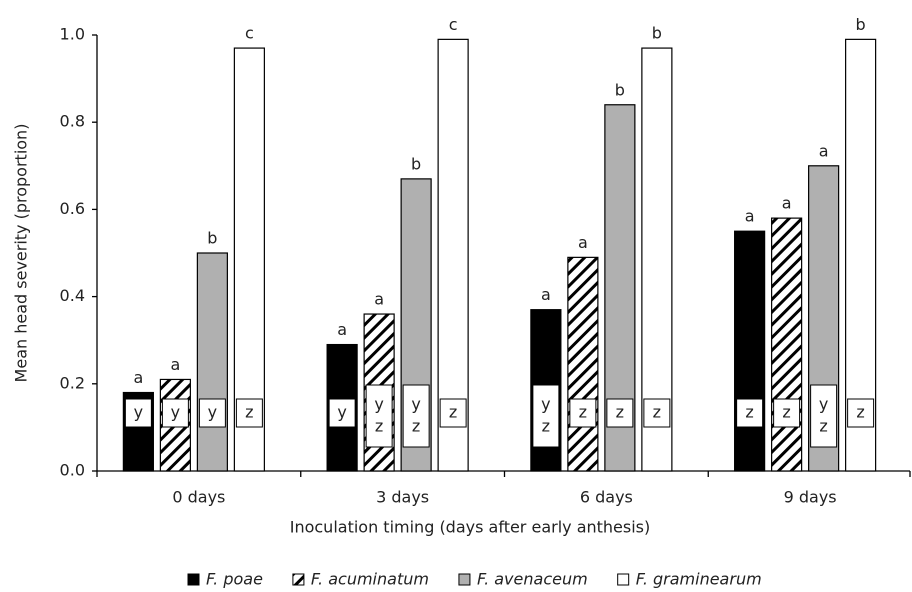  Describe the element at coordinates (21, 253) in the screenshot. I see `y-axis-title: Mean head severity (proportion)` at that location.